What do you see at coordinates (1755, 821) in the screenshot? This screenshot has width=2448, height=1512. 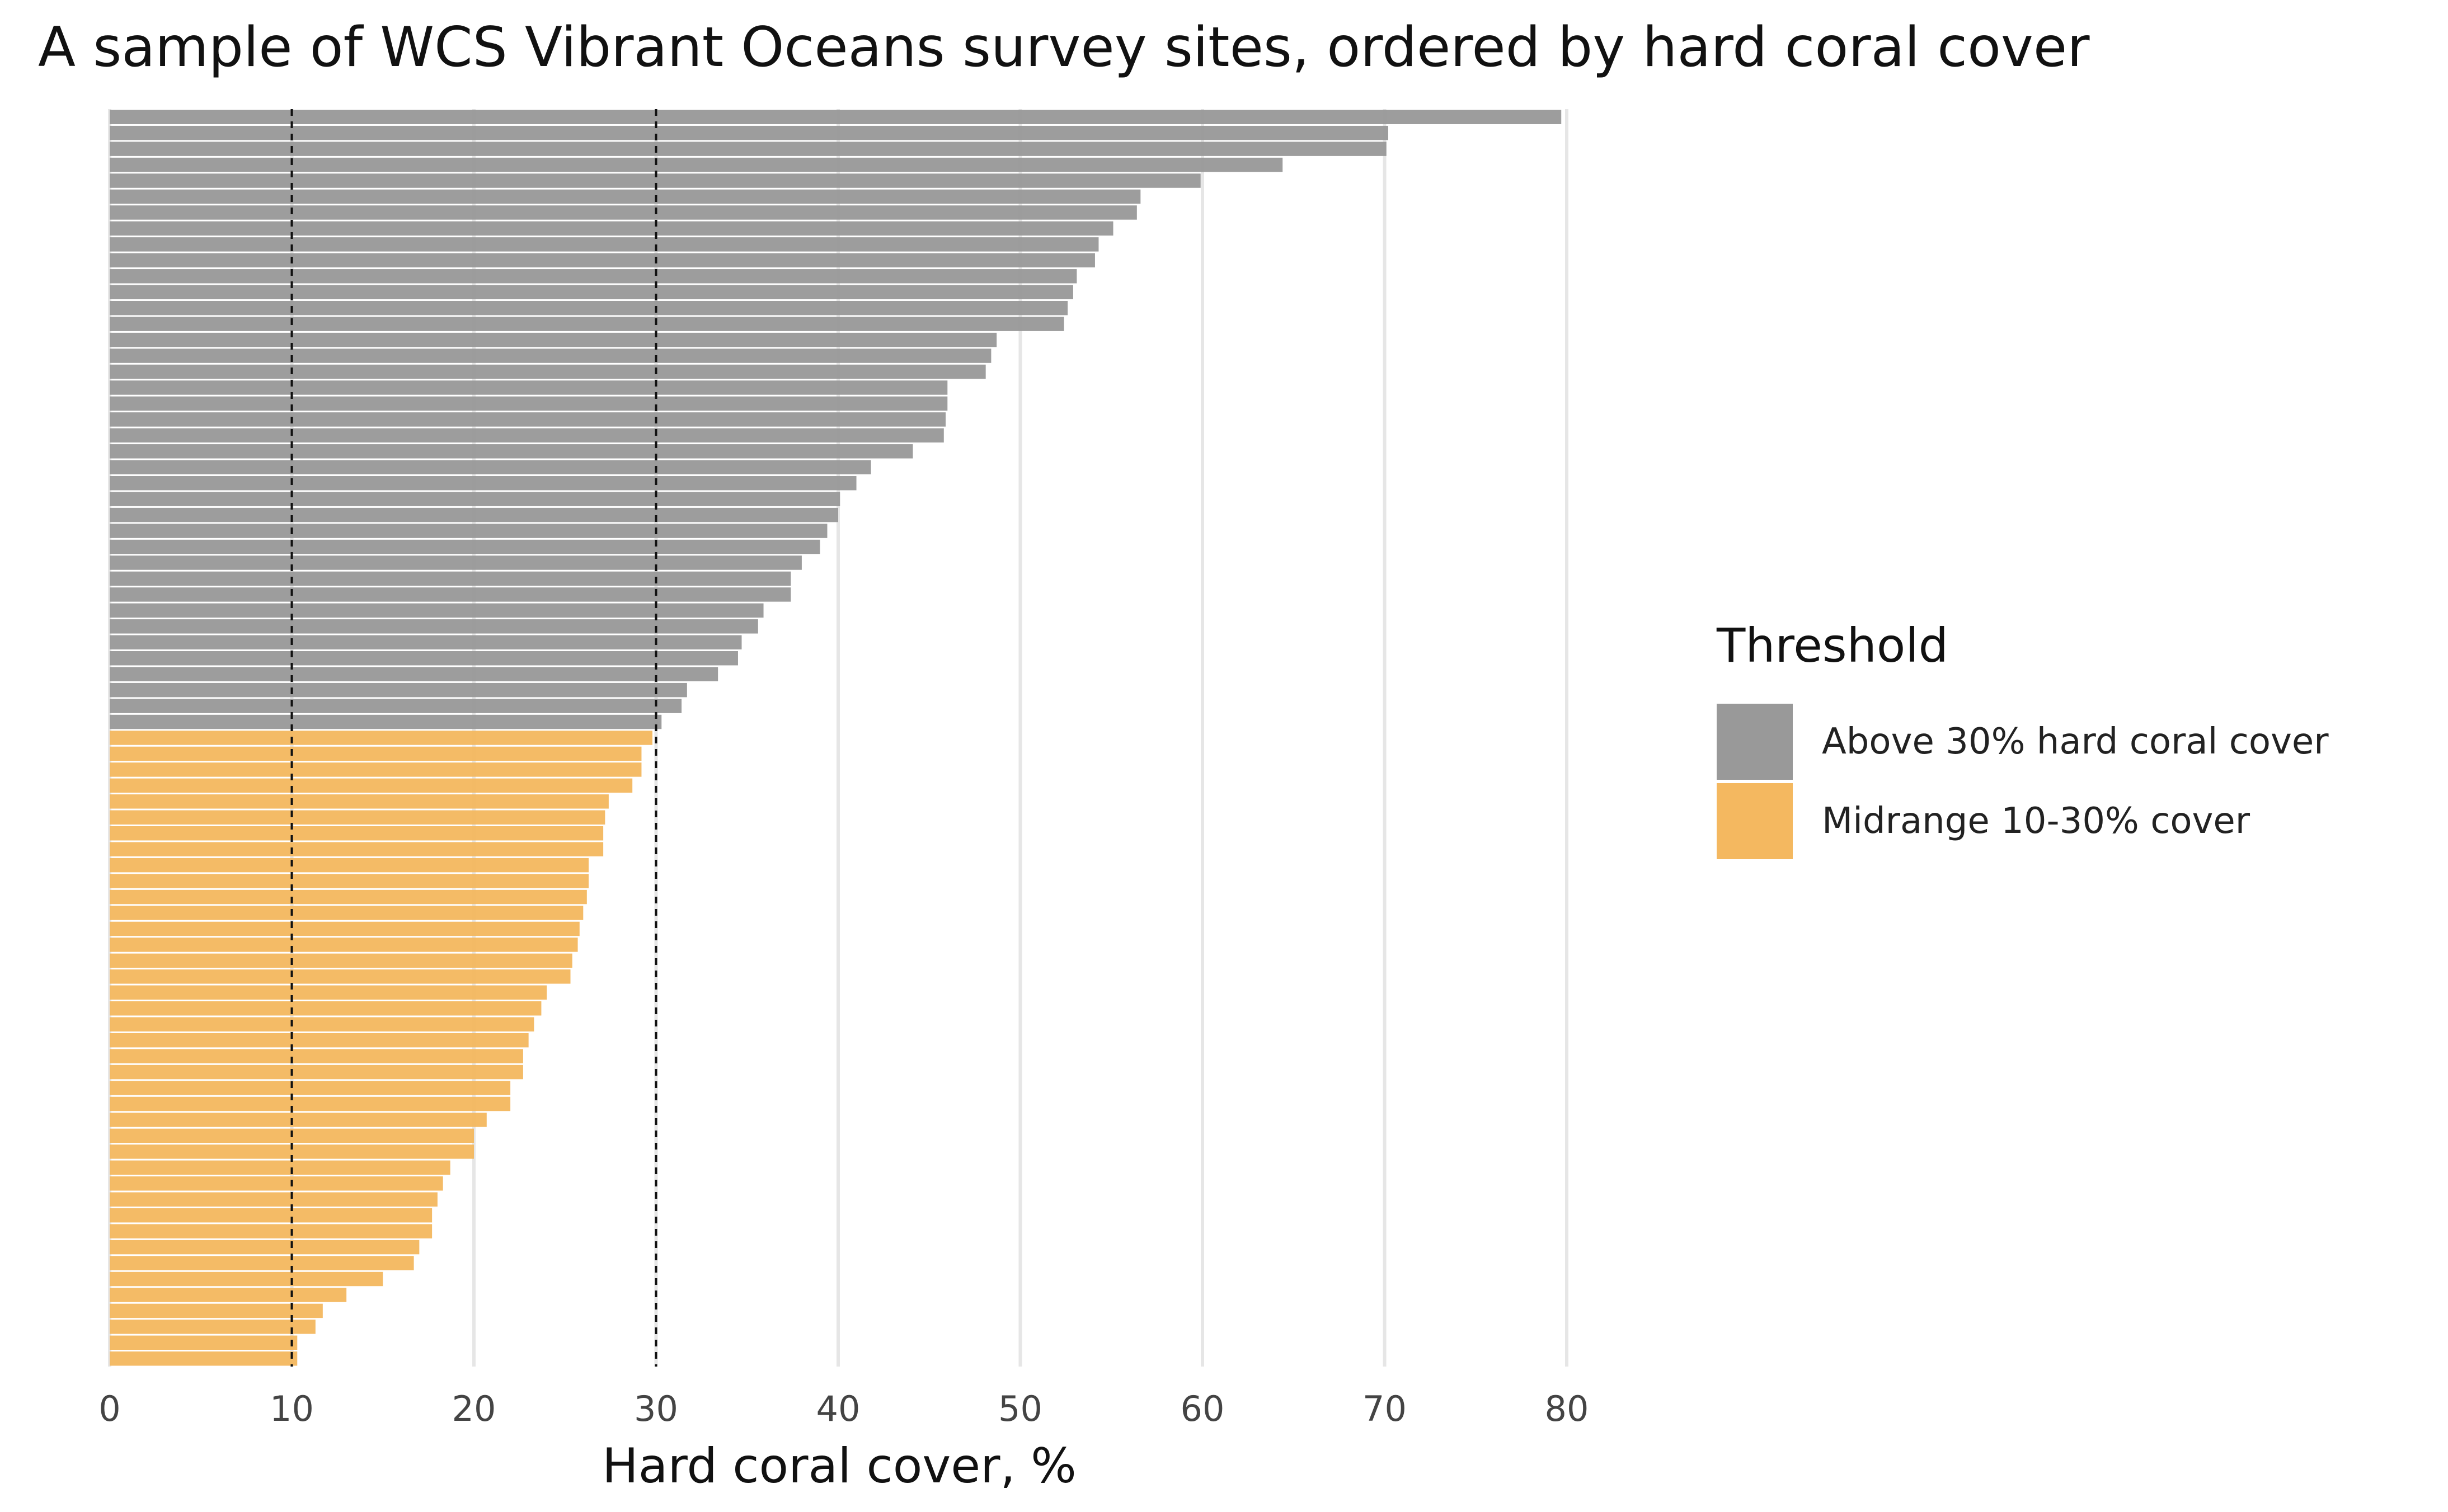 I see `legend-swatch-midrange` at bounding box center [1755, 821].